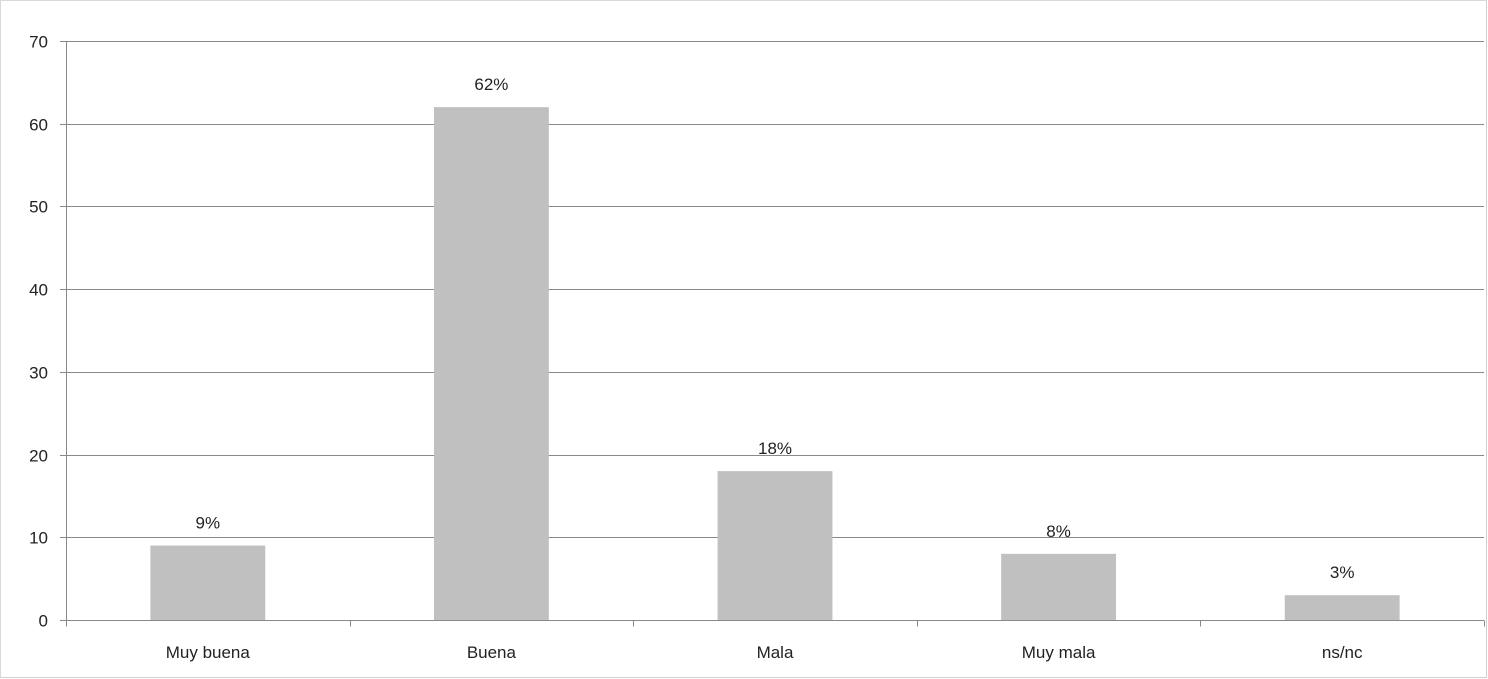 The width and height of the screenshot is (1488, 679). Describe the element at coordinates (775, 448) in the screenshot. I see `data-label: 18%` at that location.